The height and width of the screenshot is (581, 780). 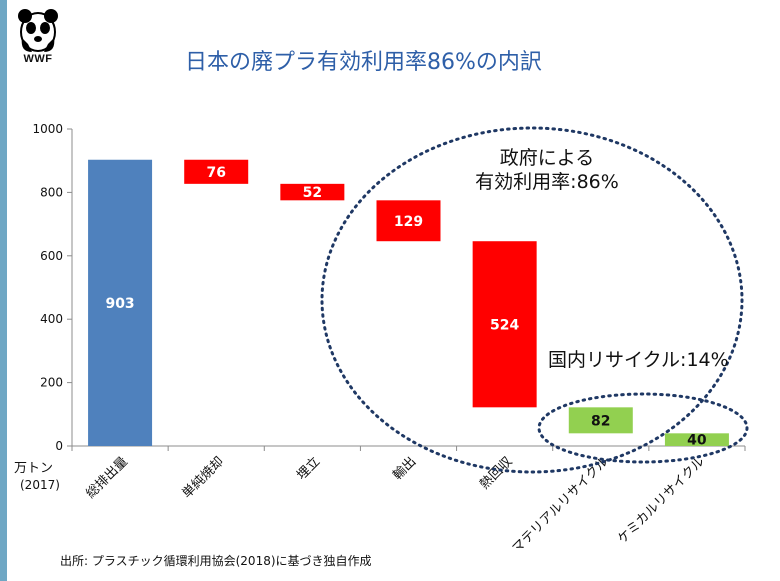 I want to click on data-label-3: 129, so click(x=408, y=222).